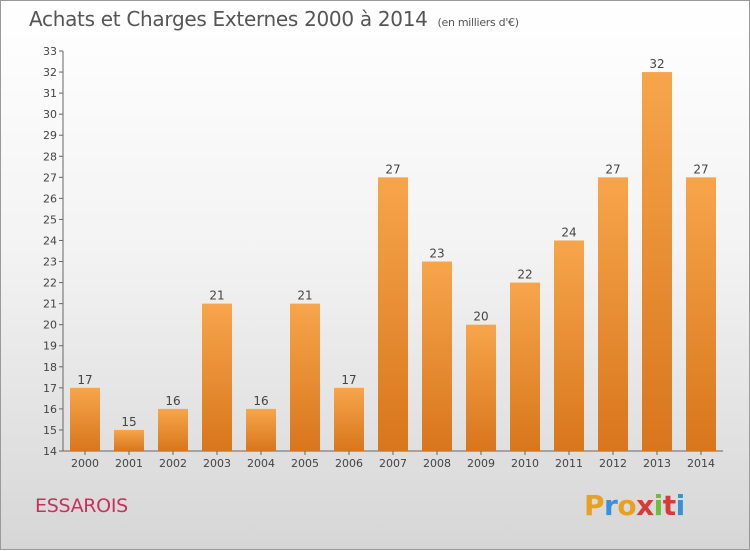 The height and width of the screenshot is (551, 750). Describe the element at coordinates (50, 114) in the screenshot. I see `y-tick-label: 30` at that location.